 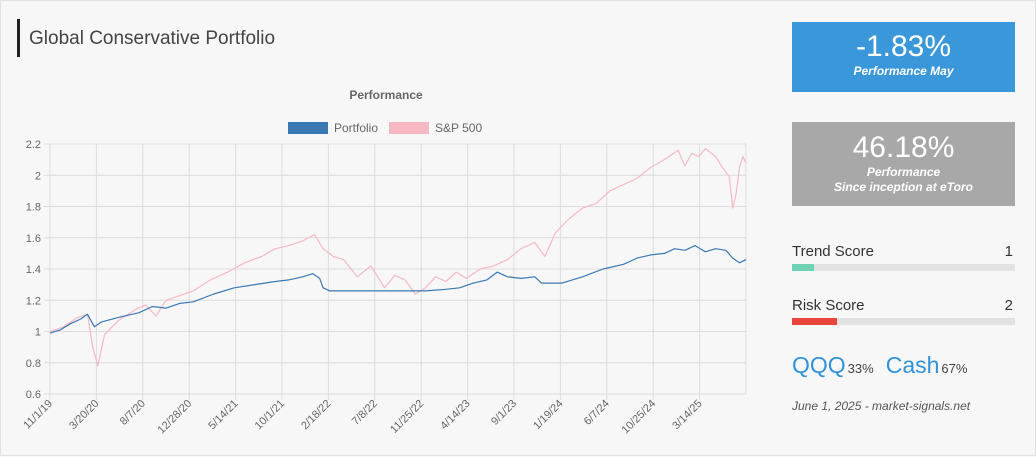 I want to click on trend-score-label: Trend Score, so click(x=833, y=251).